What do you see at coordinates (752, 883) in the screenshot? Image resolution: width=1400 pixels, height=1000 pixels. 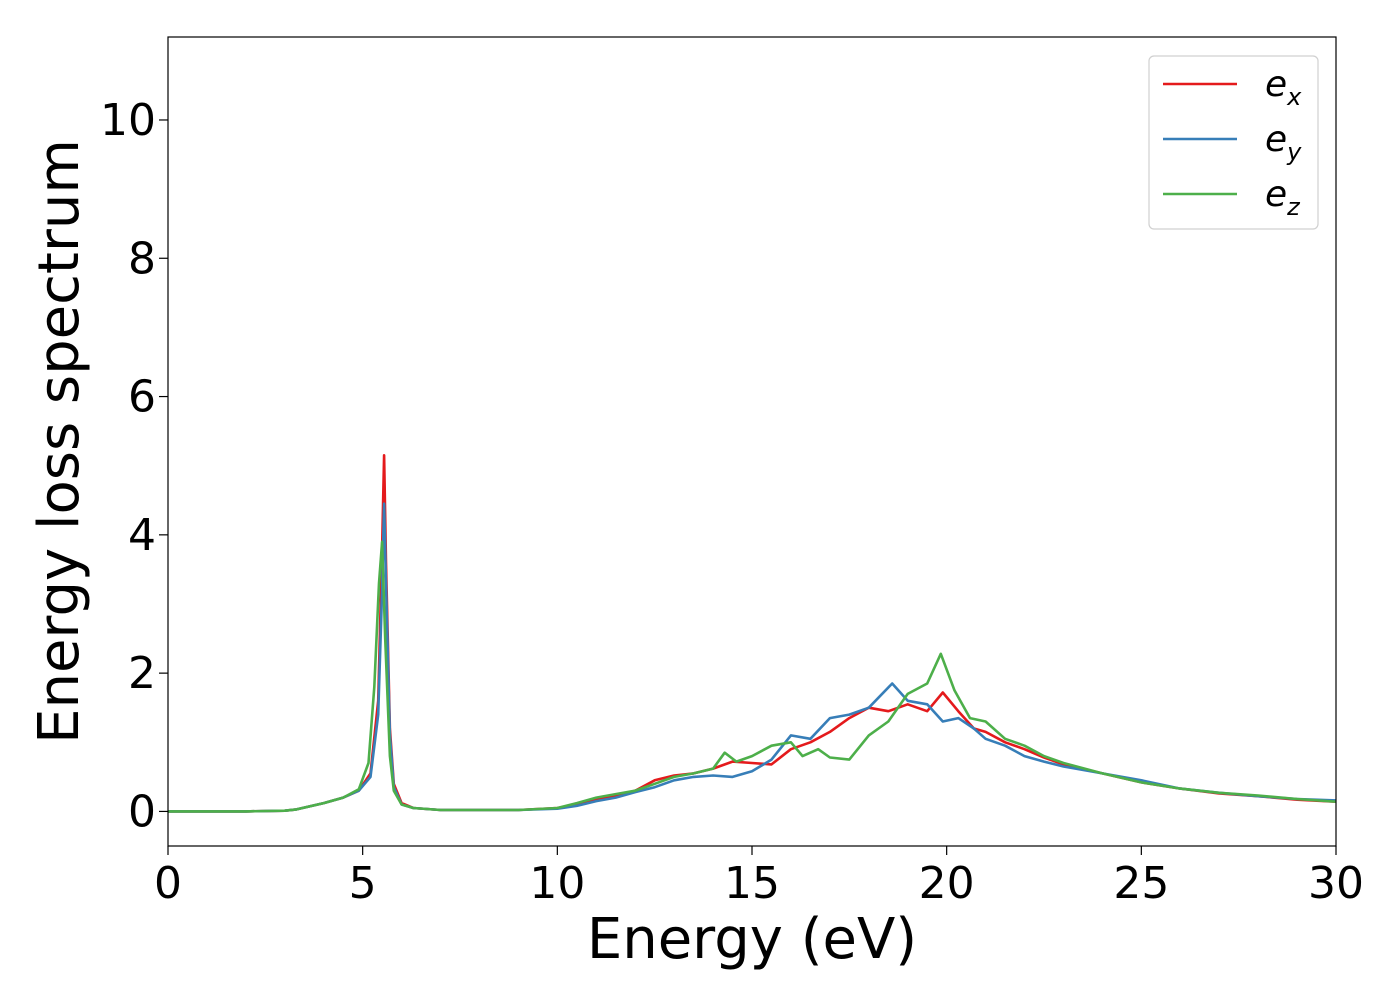 I see `x-tick-label: 15` at bounding box center [752, 883].